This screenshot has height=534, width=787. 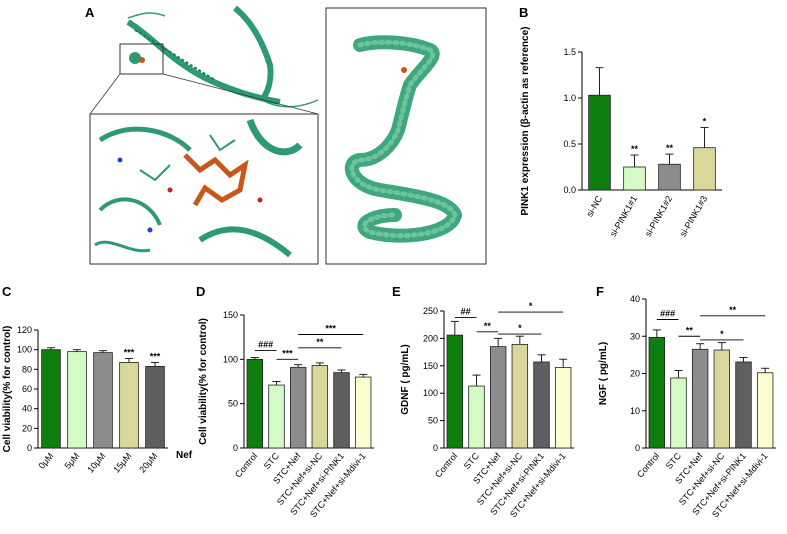 I want to click on panel-letter-c: C, so click(x=7, y=291).